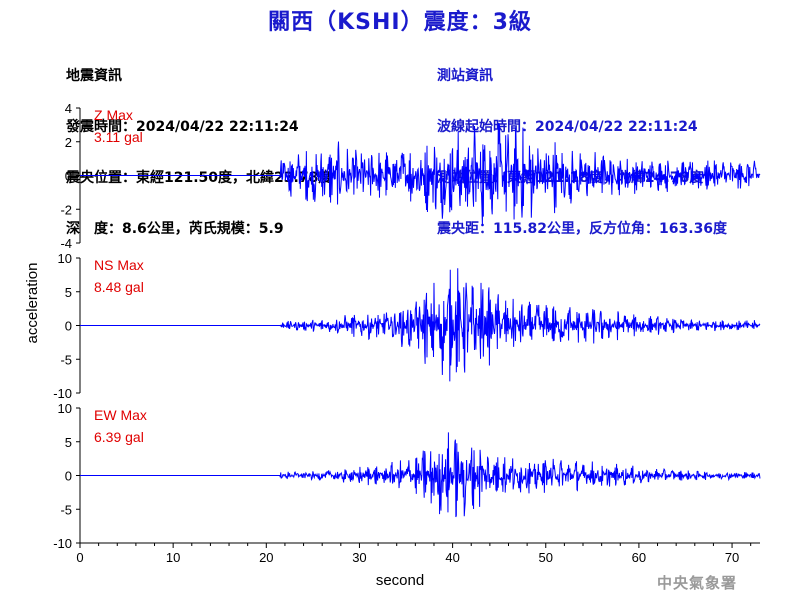 The height and width of the screenshot is (600, 800). What do you see at coordinates (697, 583) in the screenshot?
I see `agency-logo-text: 中央氣象署` at bounding box center [697, 583].